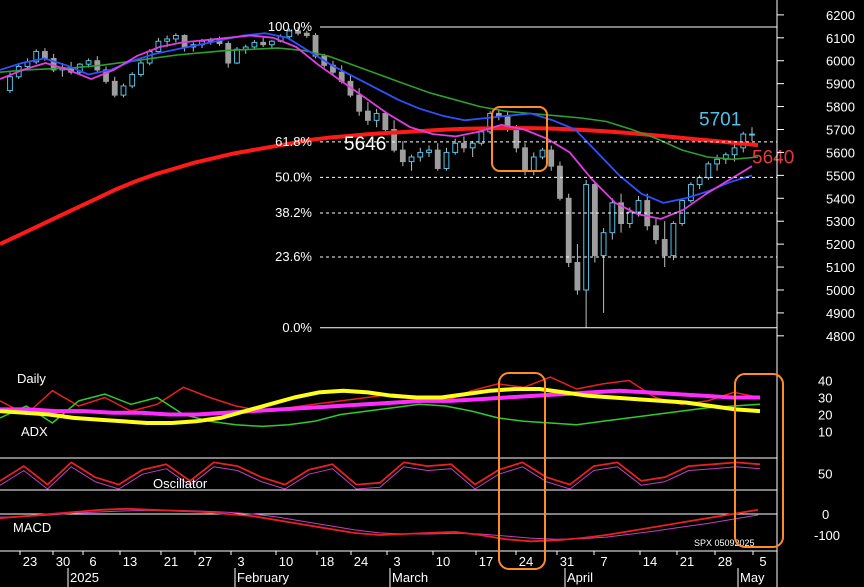 This screenshot has height=587, width=864. Describe the element at coordinates (773, 157) in the screenshot. I see `annotation-5640: 5640` at that location.